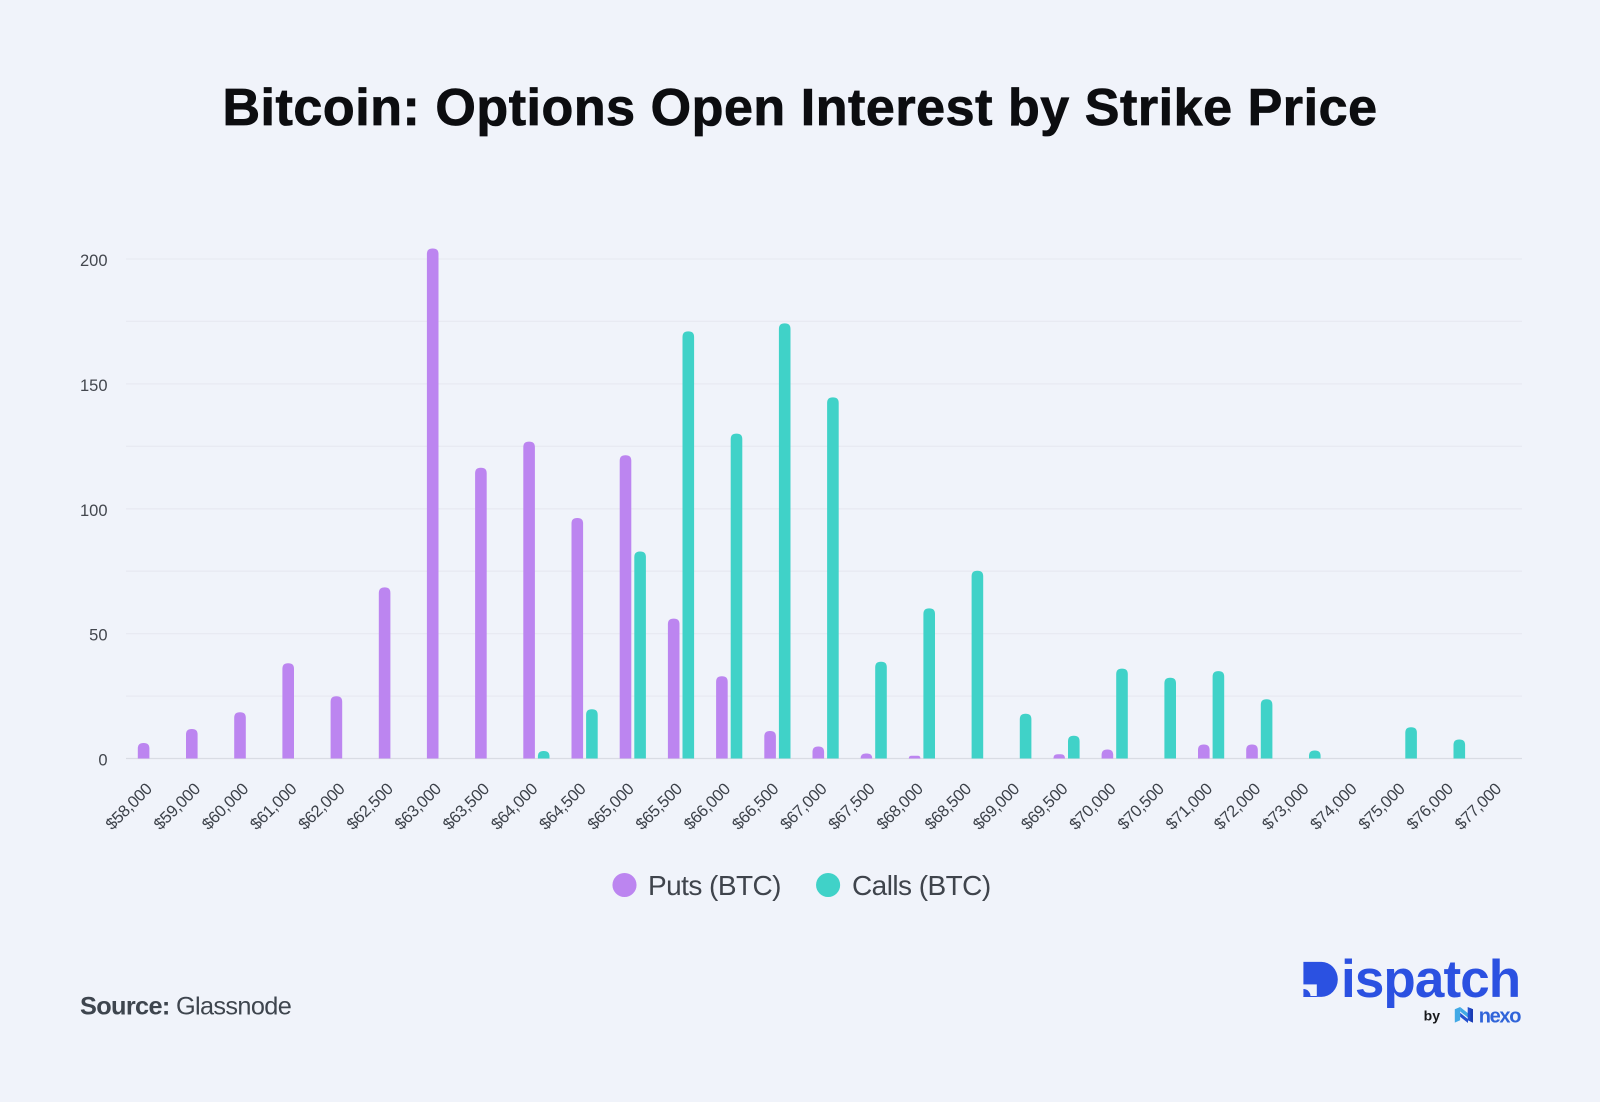  I want to click on svg-text: nexo, so click(1500, 1017).